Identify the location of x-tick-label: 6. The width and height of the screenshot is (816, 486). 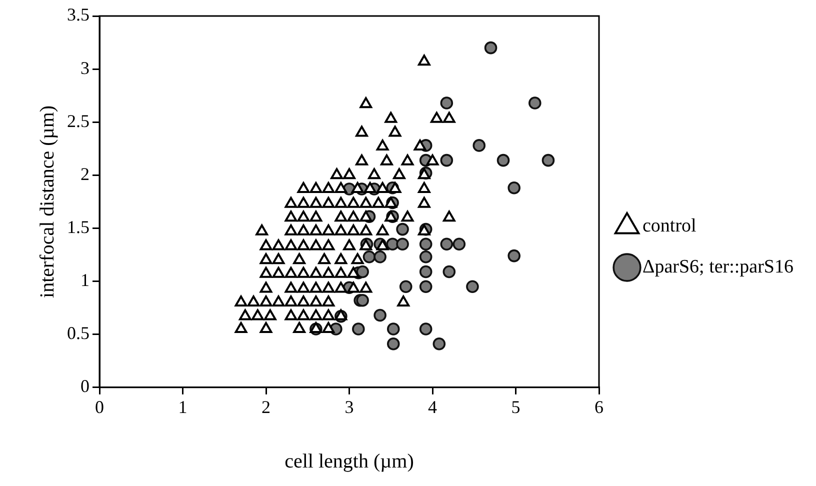
(599, 406).